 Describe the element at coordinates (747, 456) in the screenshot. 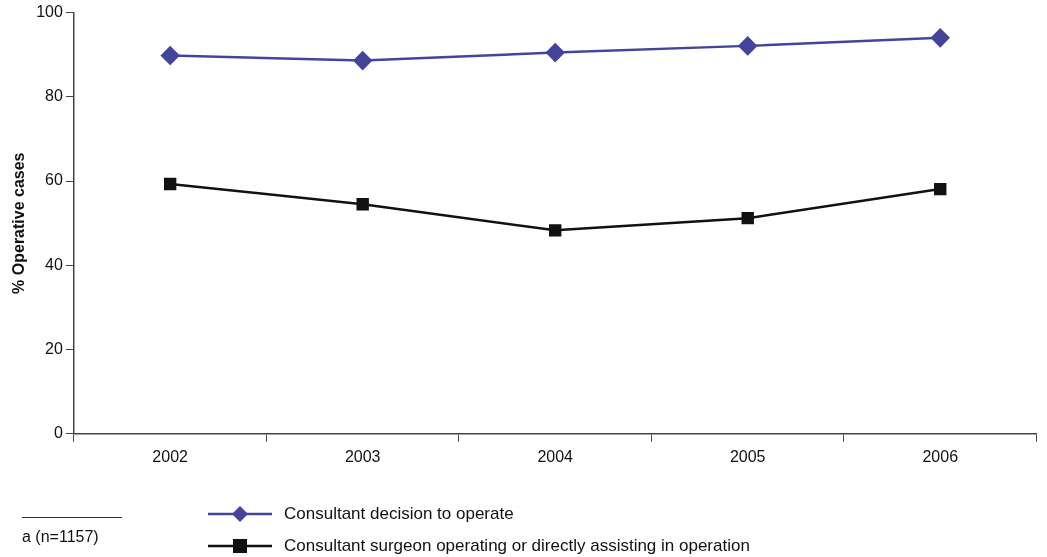

I see `x-tick-label: 2005` at that location.